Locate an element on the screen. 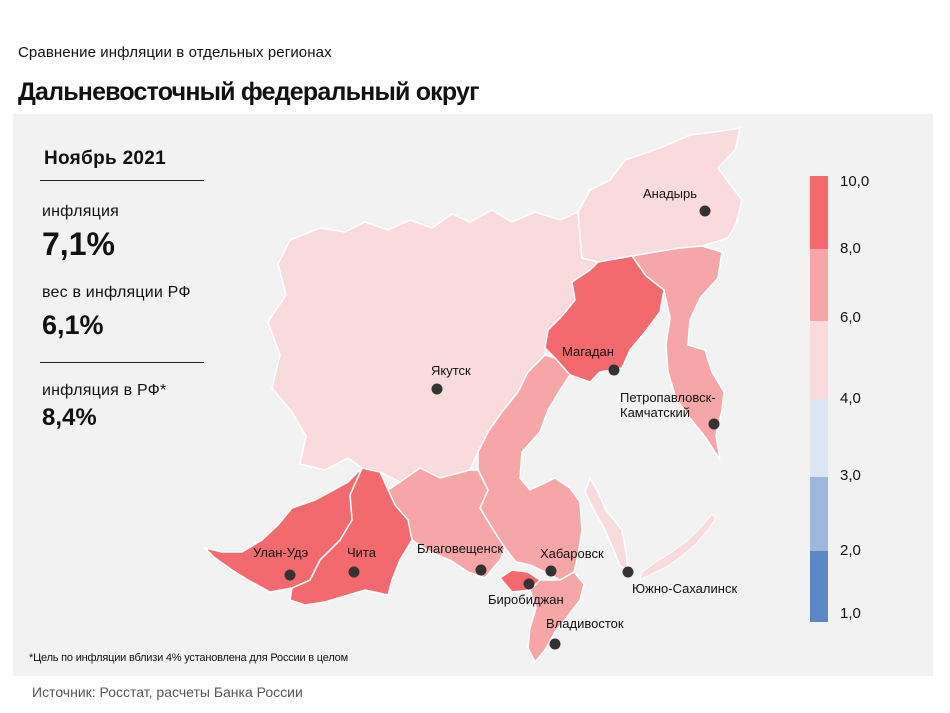  region-magadan is located at coordinates (604, 319).